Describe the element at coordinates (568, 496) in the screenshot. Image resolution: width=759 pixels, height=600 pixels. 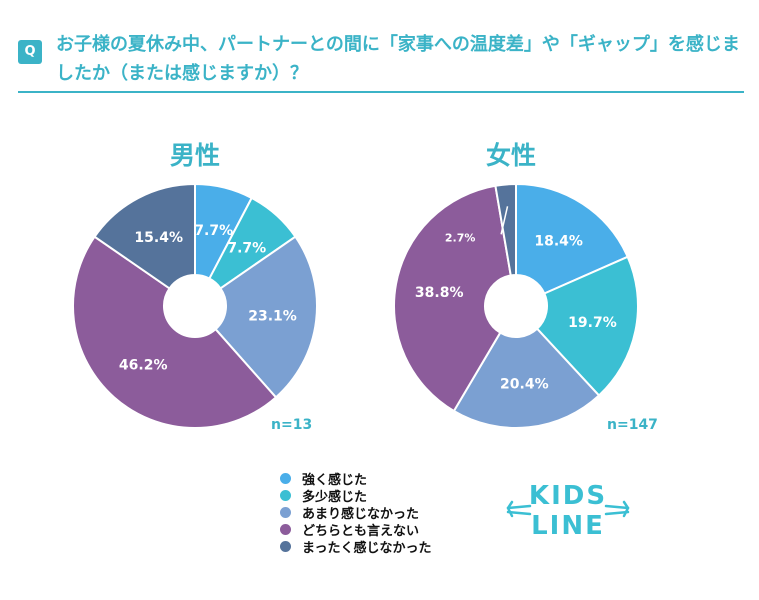
I see `logo-text-line1: KIDS` at that location.